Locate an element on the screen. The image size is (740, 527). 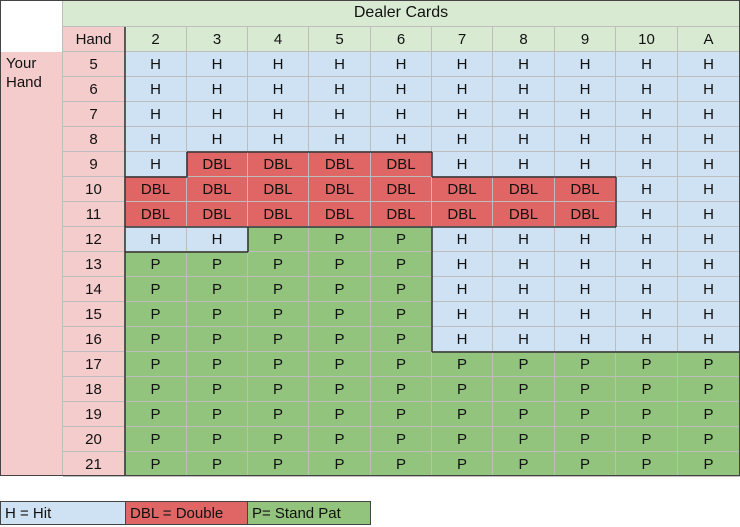
your-hand-label: Your Hand is located at coordinates (31, 264).